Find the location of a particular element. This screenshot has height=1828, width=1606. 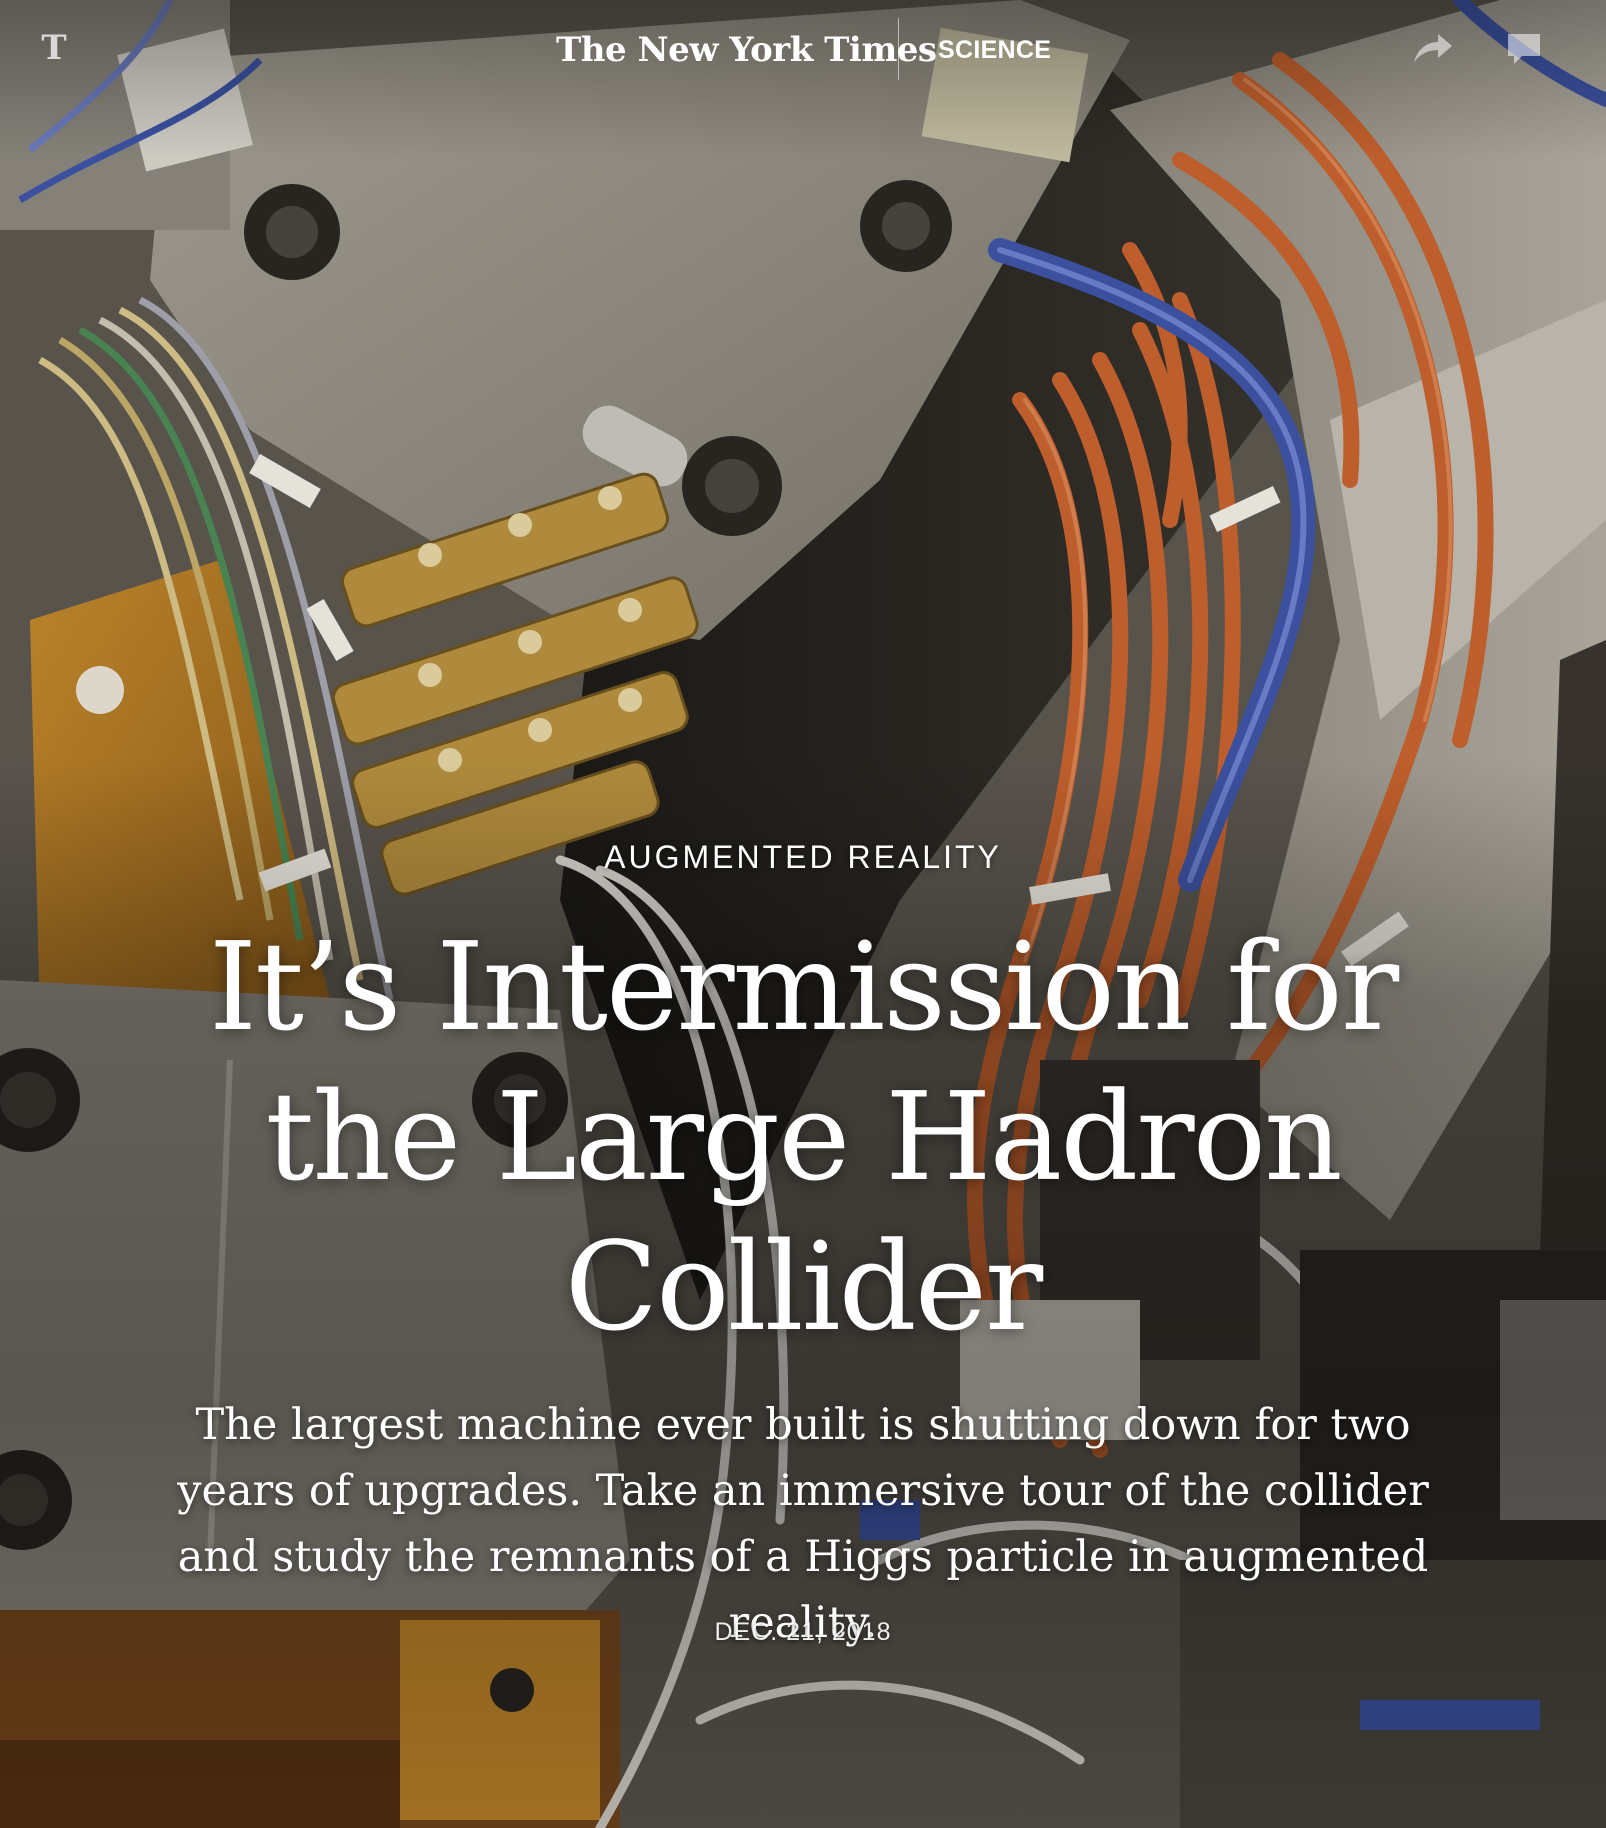

article-kicker: AUGMENTED REALITY is located at coordinates (803, 857).